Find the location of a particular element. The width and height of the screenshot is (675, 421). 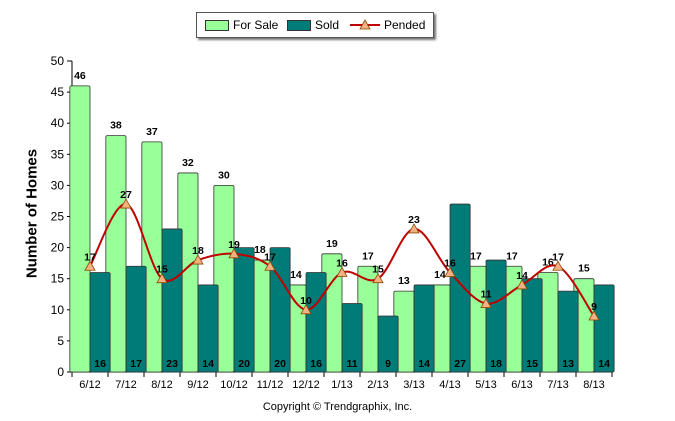

for-sale-data-label: 15 is located at coordinates (584, 269).